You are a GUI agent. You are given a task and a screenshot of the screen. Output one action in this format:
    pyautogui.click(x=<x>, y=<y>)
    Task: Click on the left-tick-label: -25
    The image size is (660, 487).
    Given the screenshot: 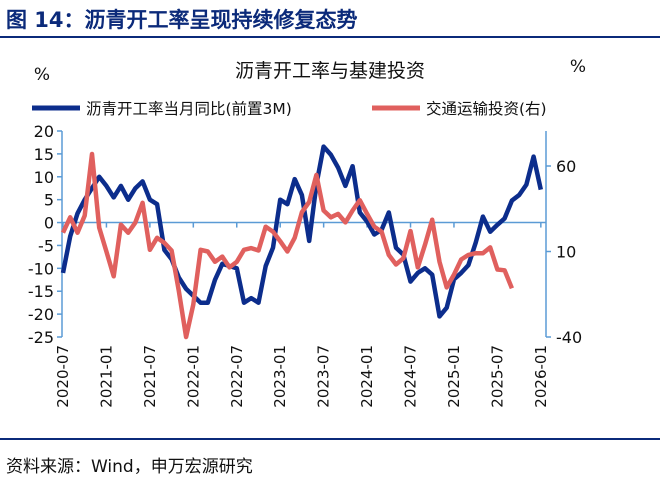 What is the action you would take?
    pyautogui.click(x=41, y=337)
    